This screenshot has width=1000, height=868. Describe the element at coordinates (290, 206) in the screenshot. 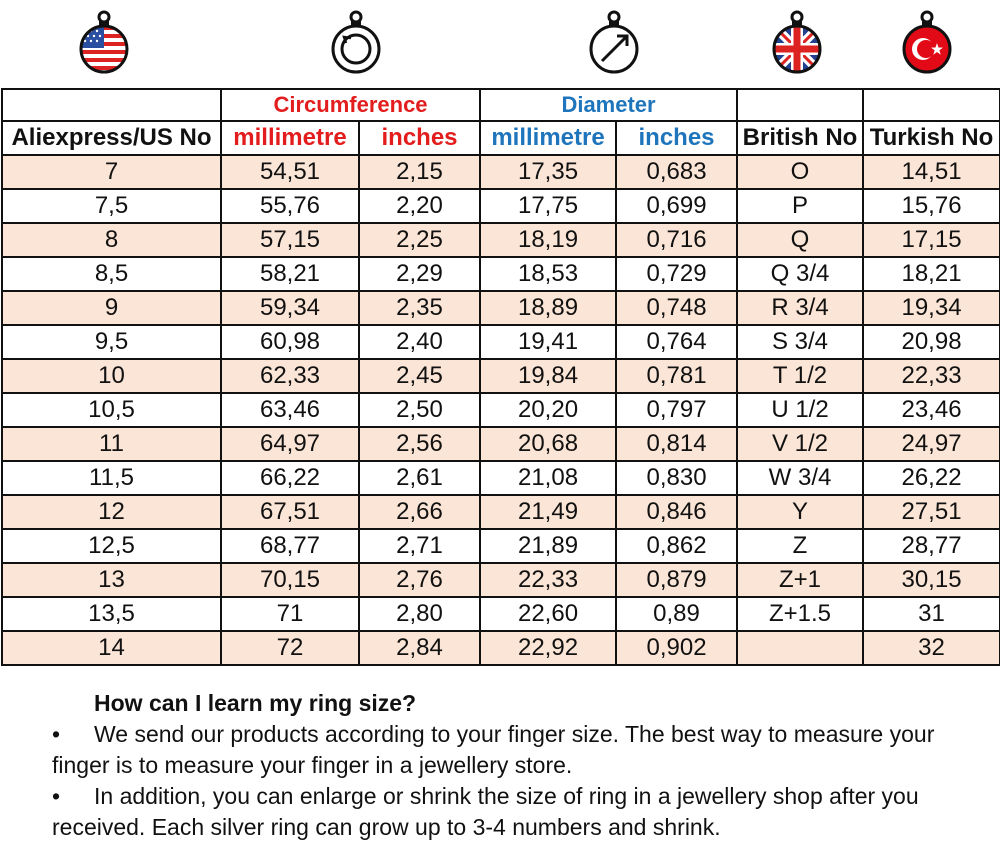

I see `circumference-mm-cell: 55,76` at that location.